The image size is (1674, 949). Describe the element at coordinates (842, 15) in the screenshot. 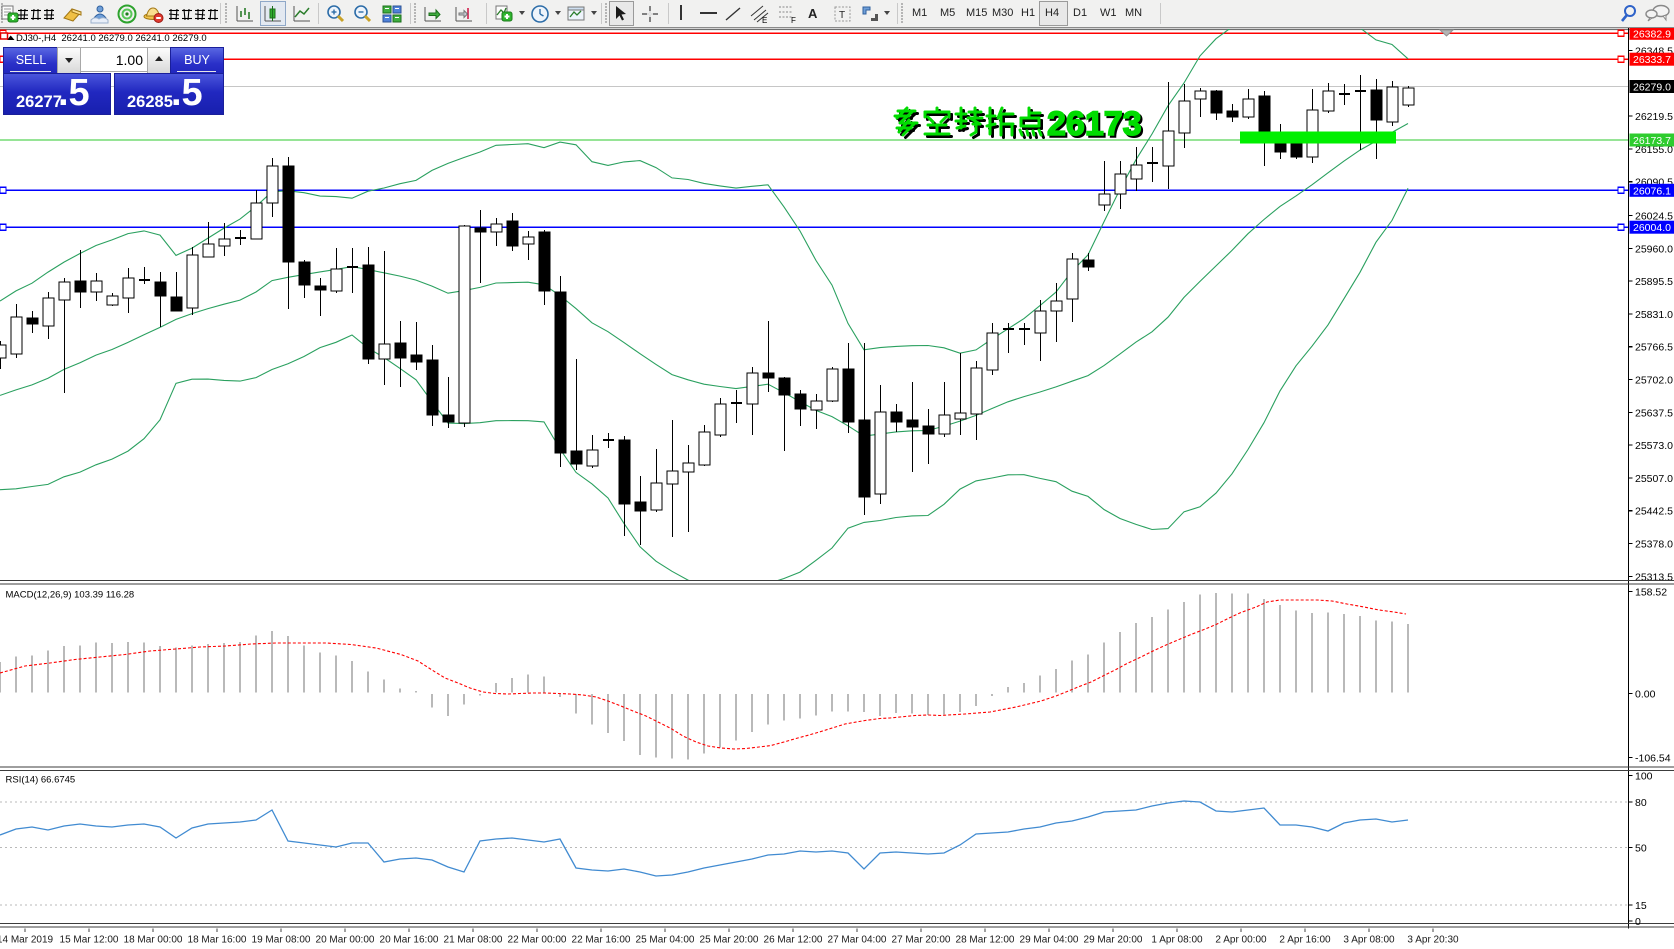

I see `svg-text: T` at that location.